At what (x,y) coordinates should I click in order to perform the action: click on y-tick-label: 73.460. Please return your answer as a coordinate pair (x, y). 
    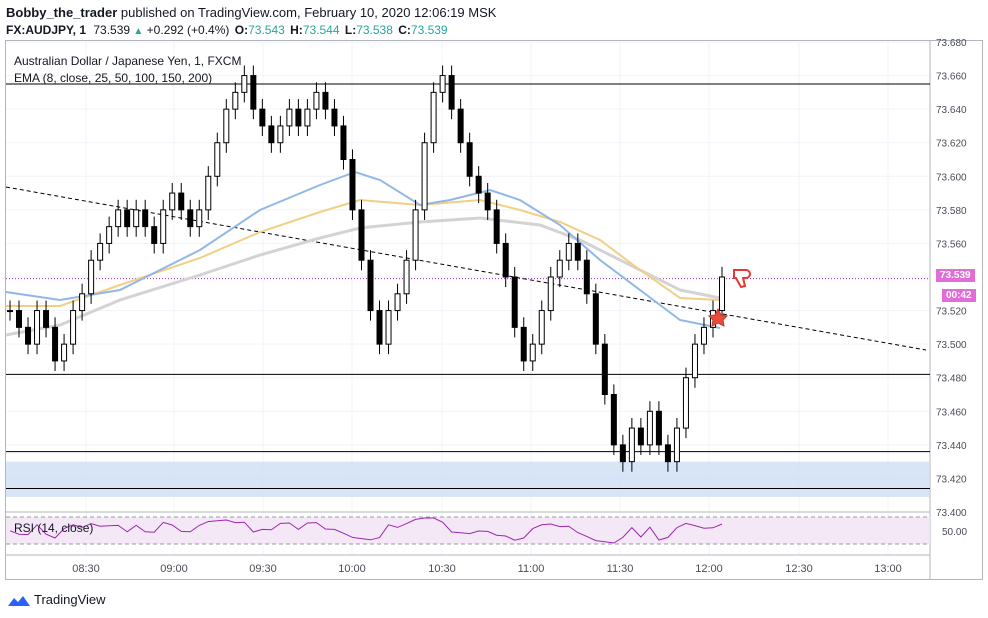
    Looking at the image, I should click on (951, 412).